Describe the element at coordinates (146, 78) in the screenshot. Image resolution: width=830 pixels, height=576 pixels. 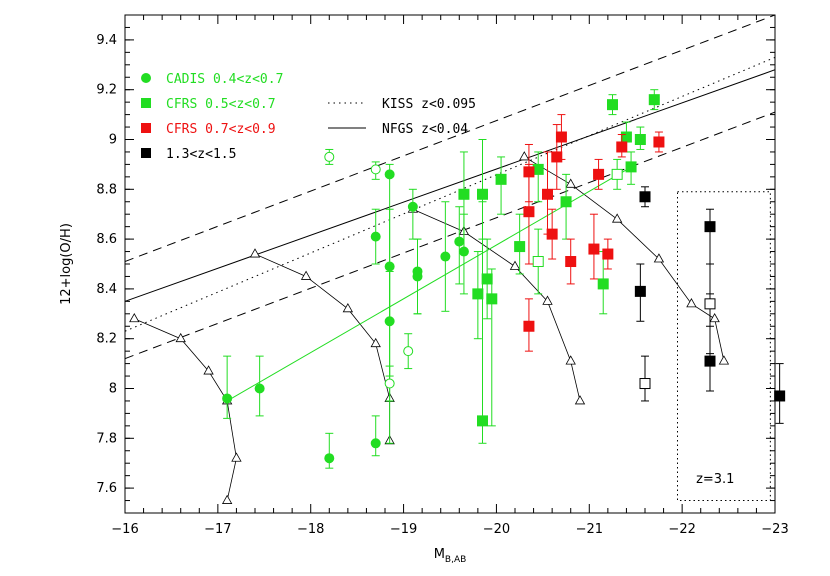
I see `legend-marker-circle` at that location.